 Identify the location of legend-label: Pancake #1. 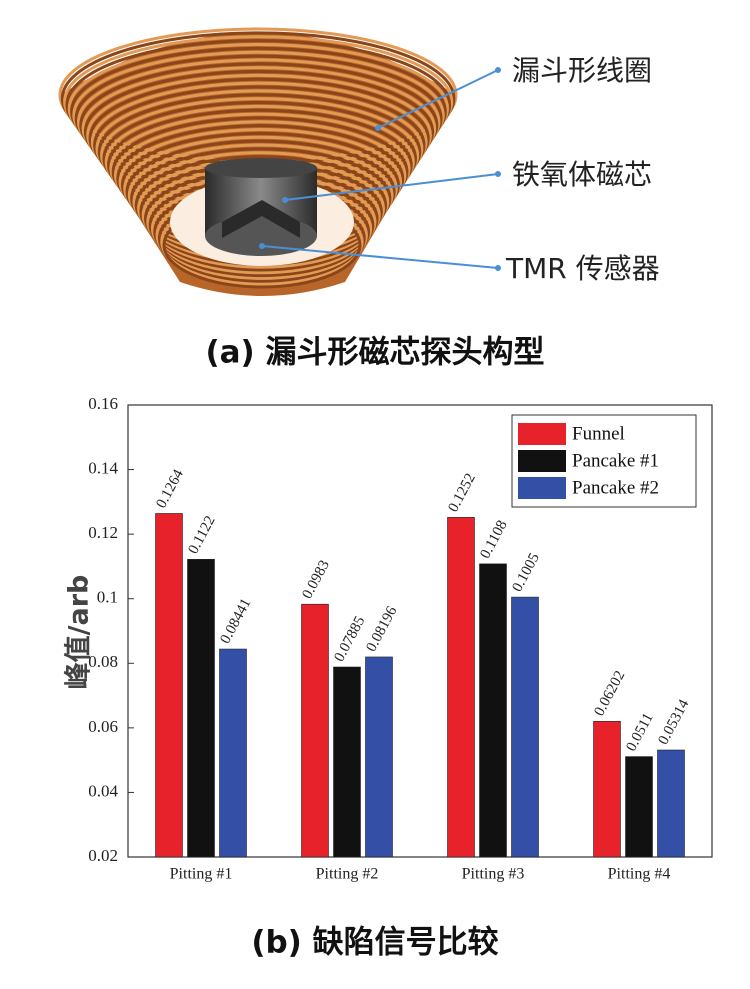
(615, 460).